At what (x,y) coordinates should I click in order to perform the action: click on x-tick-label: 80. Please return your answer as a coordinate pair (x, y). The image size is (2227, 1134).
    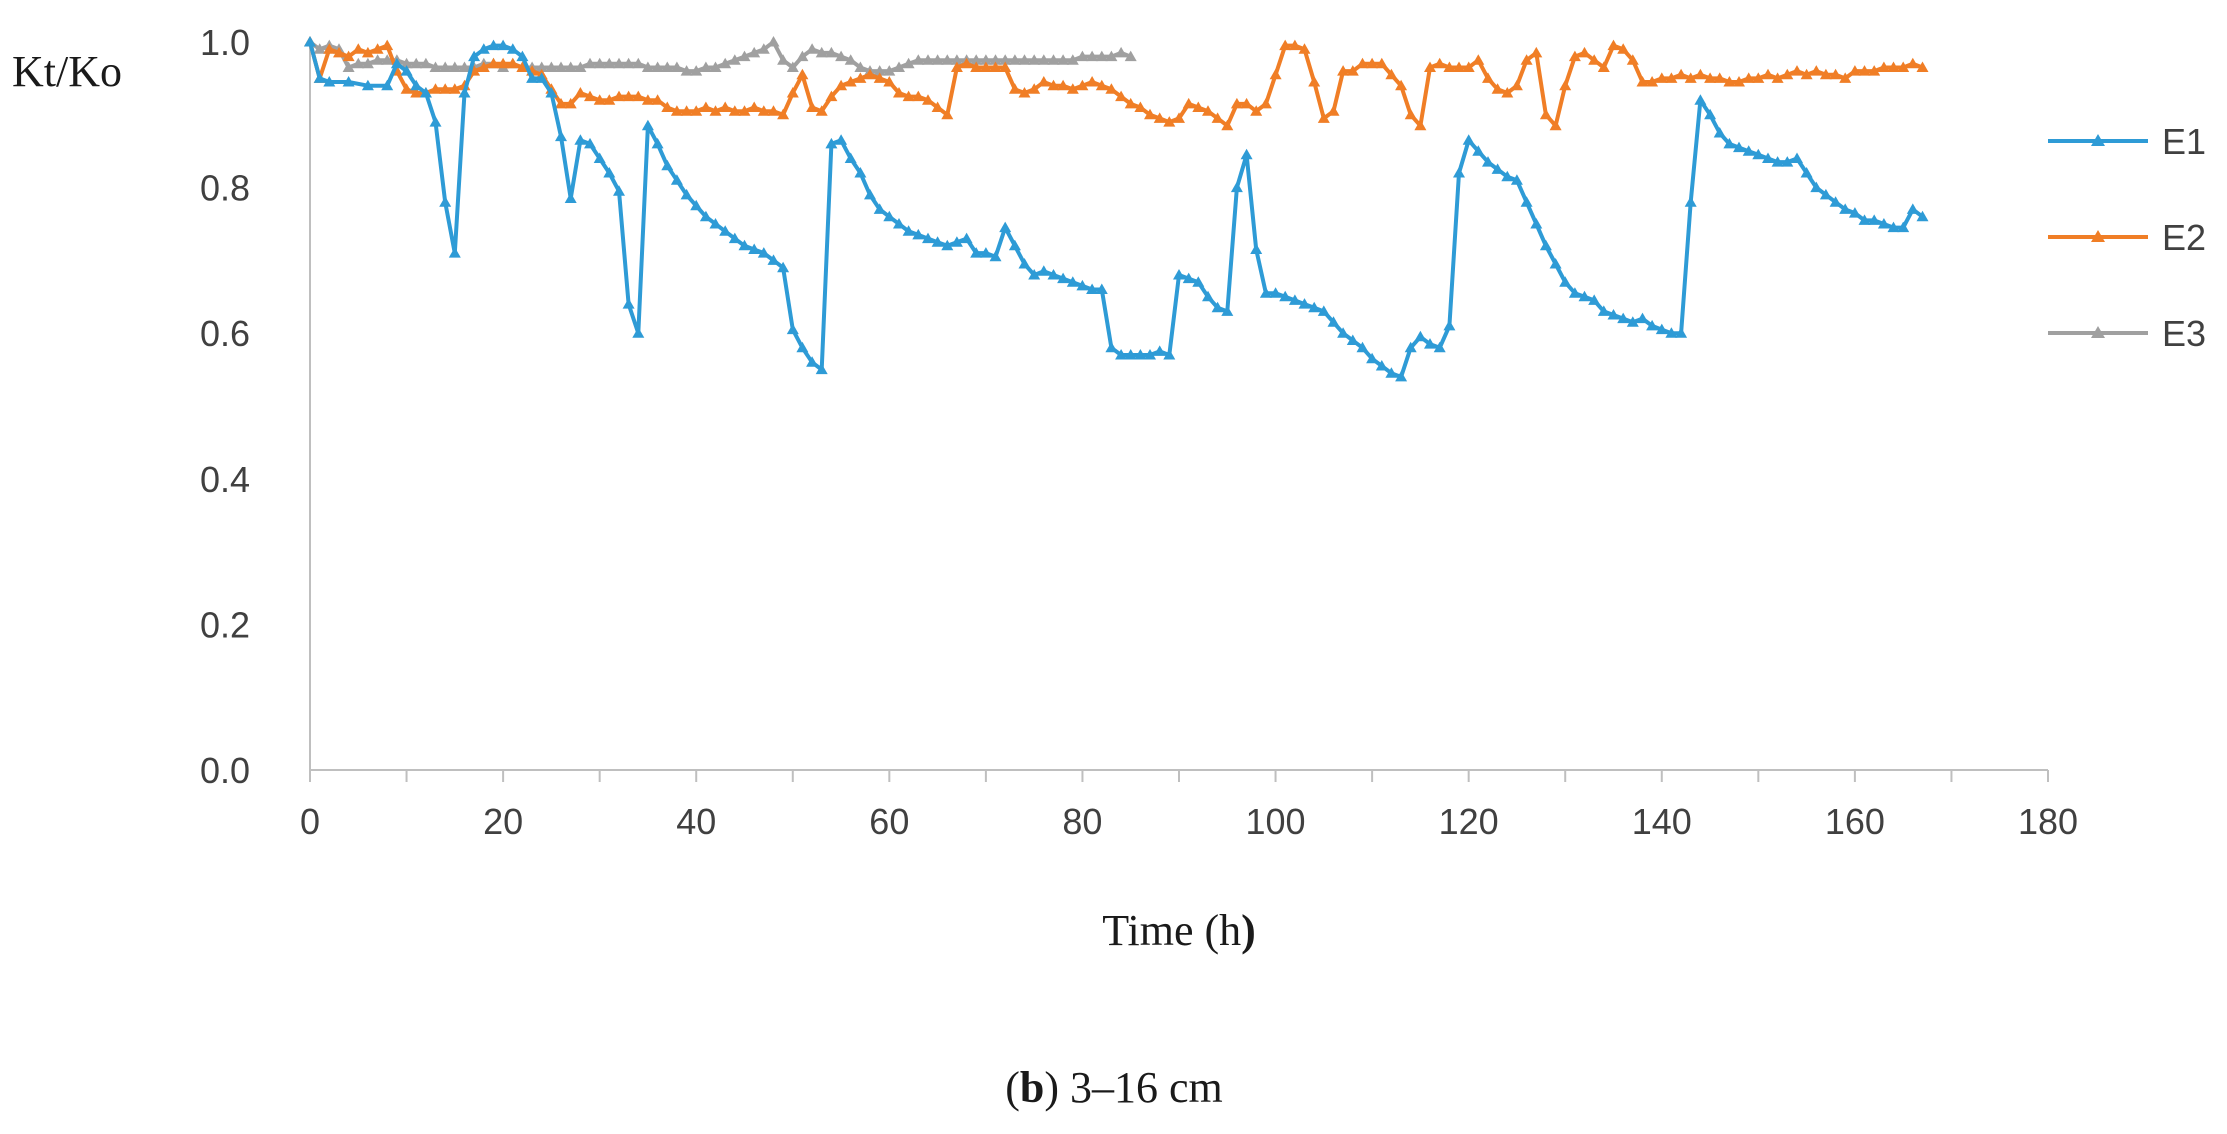
    Looking at the image, I should click on (1082, 821).